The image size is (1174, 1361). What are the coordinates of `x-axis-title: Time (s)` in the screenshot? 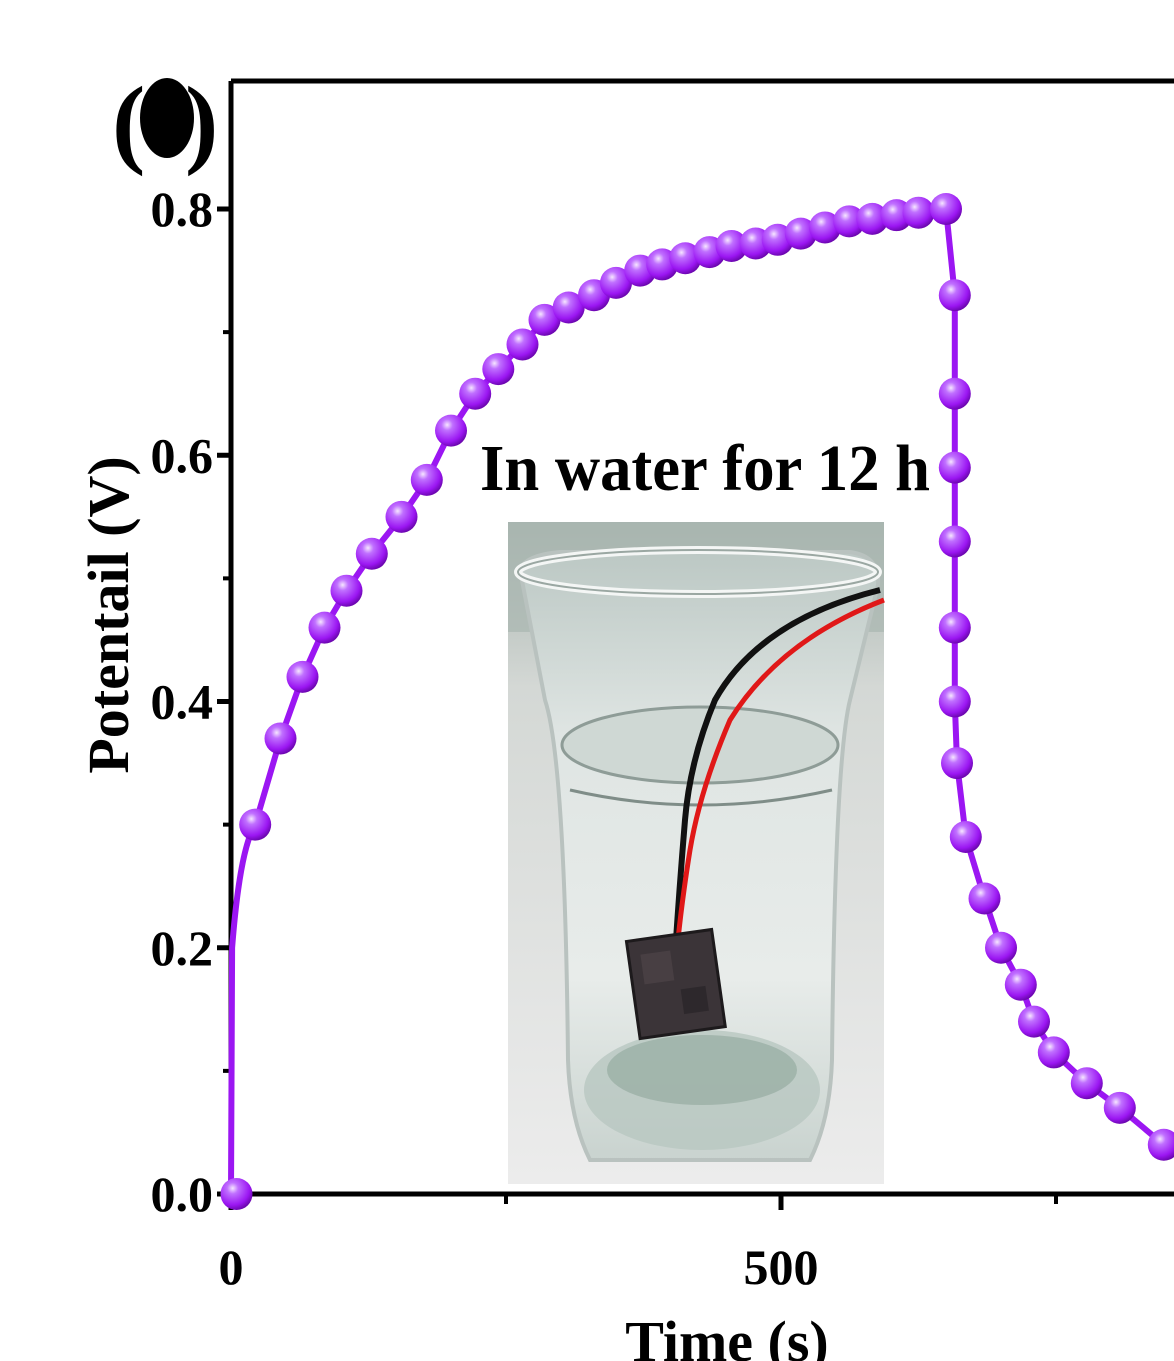 It's located at (727, 1335).